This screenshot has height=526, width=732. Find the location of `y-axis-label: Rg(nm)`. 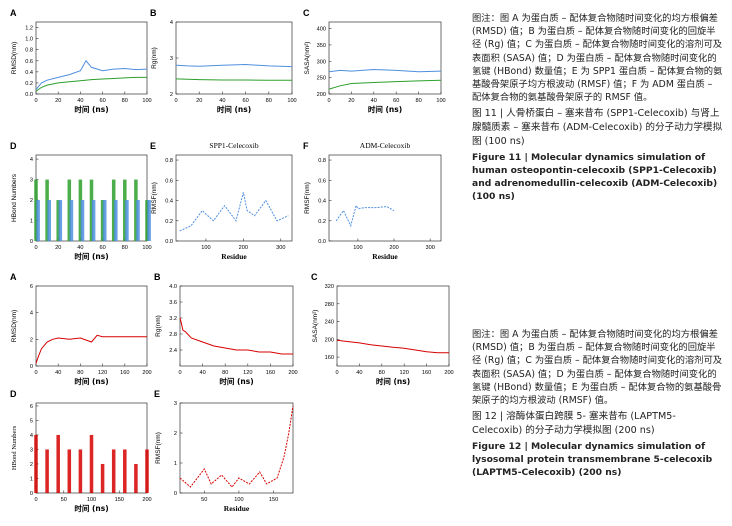

y-axis-label: Rg(nm) is located at coordinates (154, 58).